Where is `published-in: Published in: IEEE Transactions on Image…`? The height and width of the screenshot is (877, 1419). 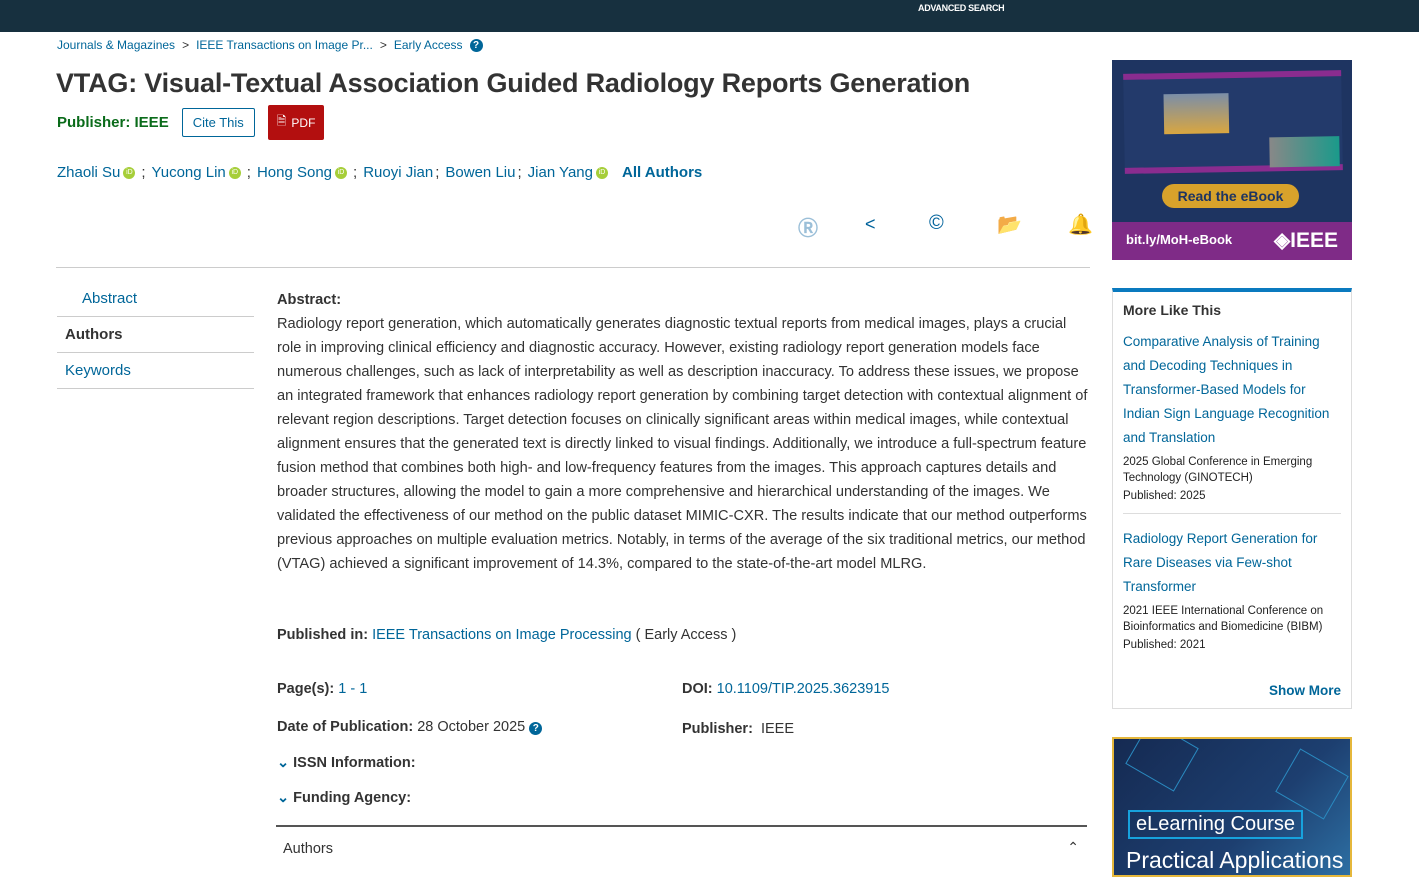 published-in: Published in: IEEE Transactions on Image… is located at coordinates (506, 635).